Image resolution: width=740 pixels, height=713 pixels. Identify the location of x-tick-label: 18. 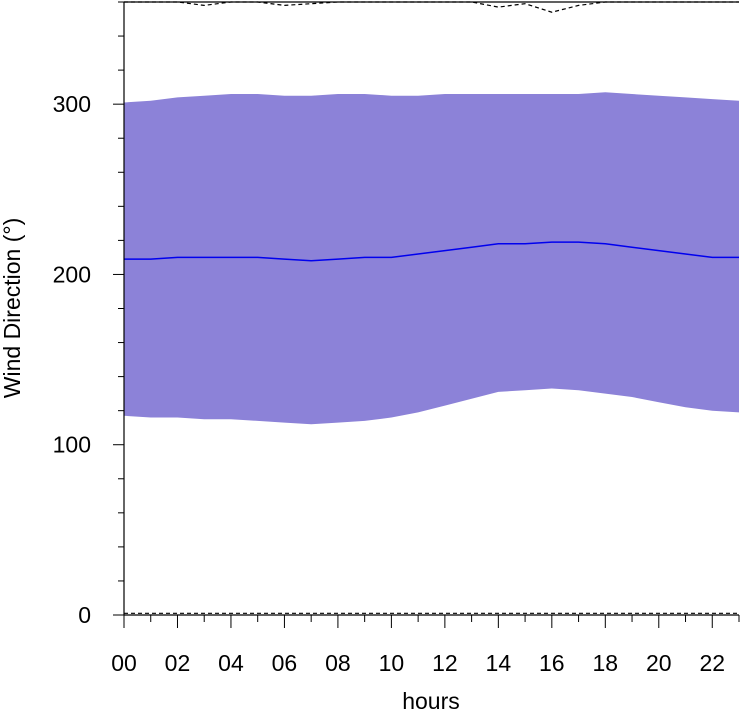
(606, 663).